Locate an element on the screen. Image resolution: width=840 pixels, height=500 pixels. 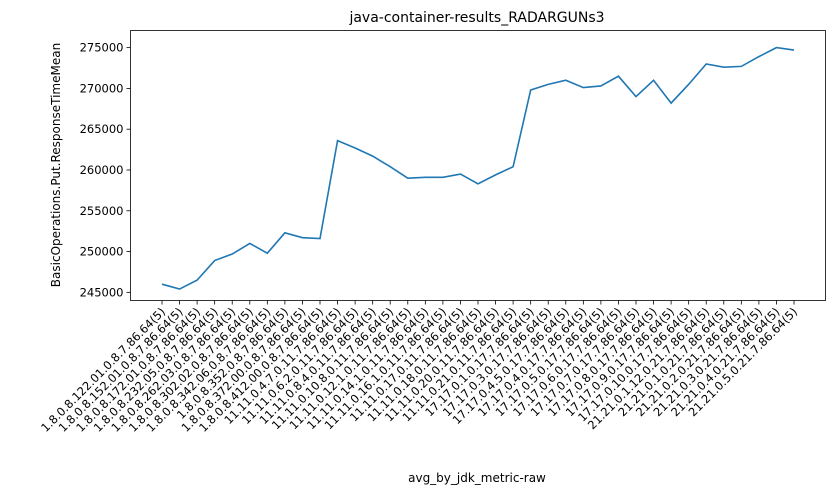
y-axis-label: BasicOperations.Put.ResponseTimeMean is located at coordinates (56, 165).